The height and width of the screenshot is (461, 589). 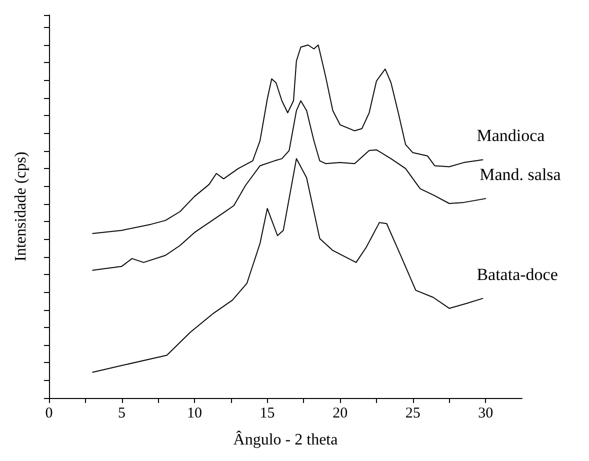 I want to click on series-label: Batata-doce, so click(x=517, y=274).